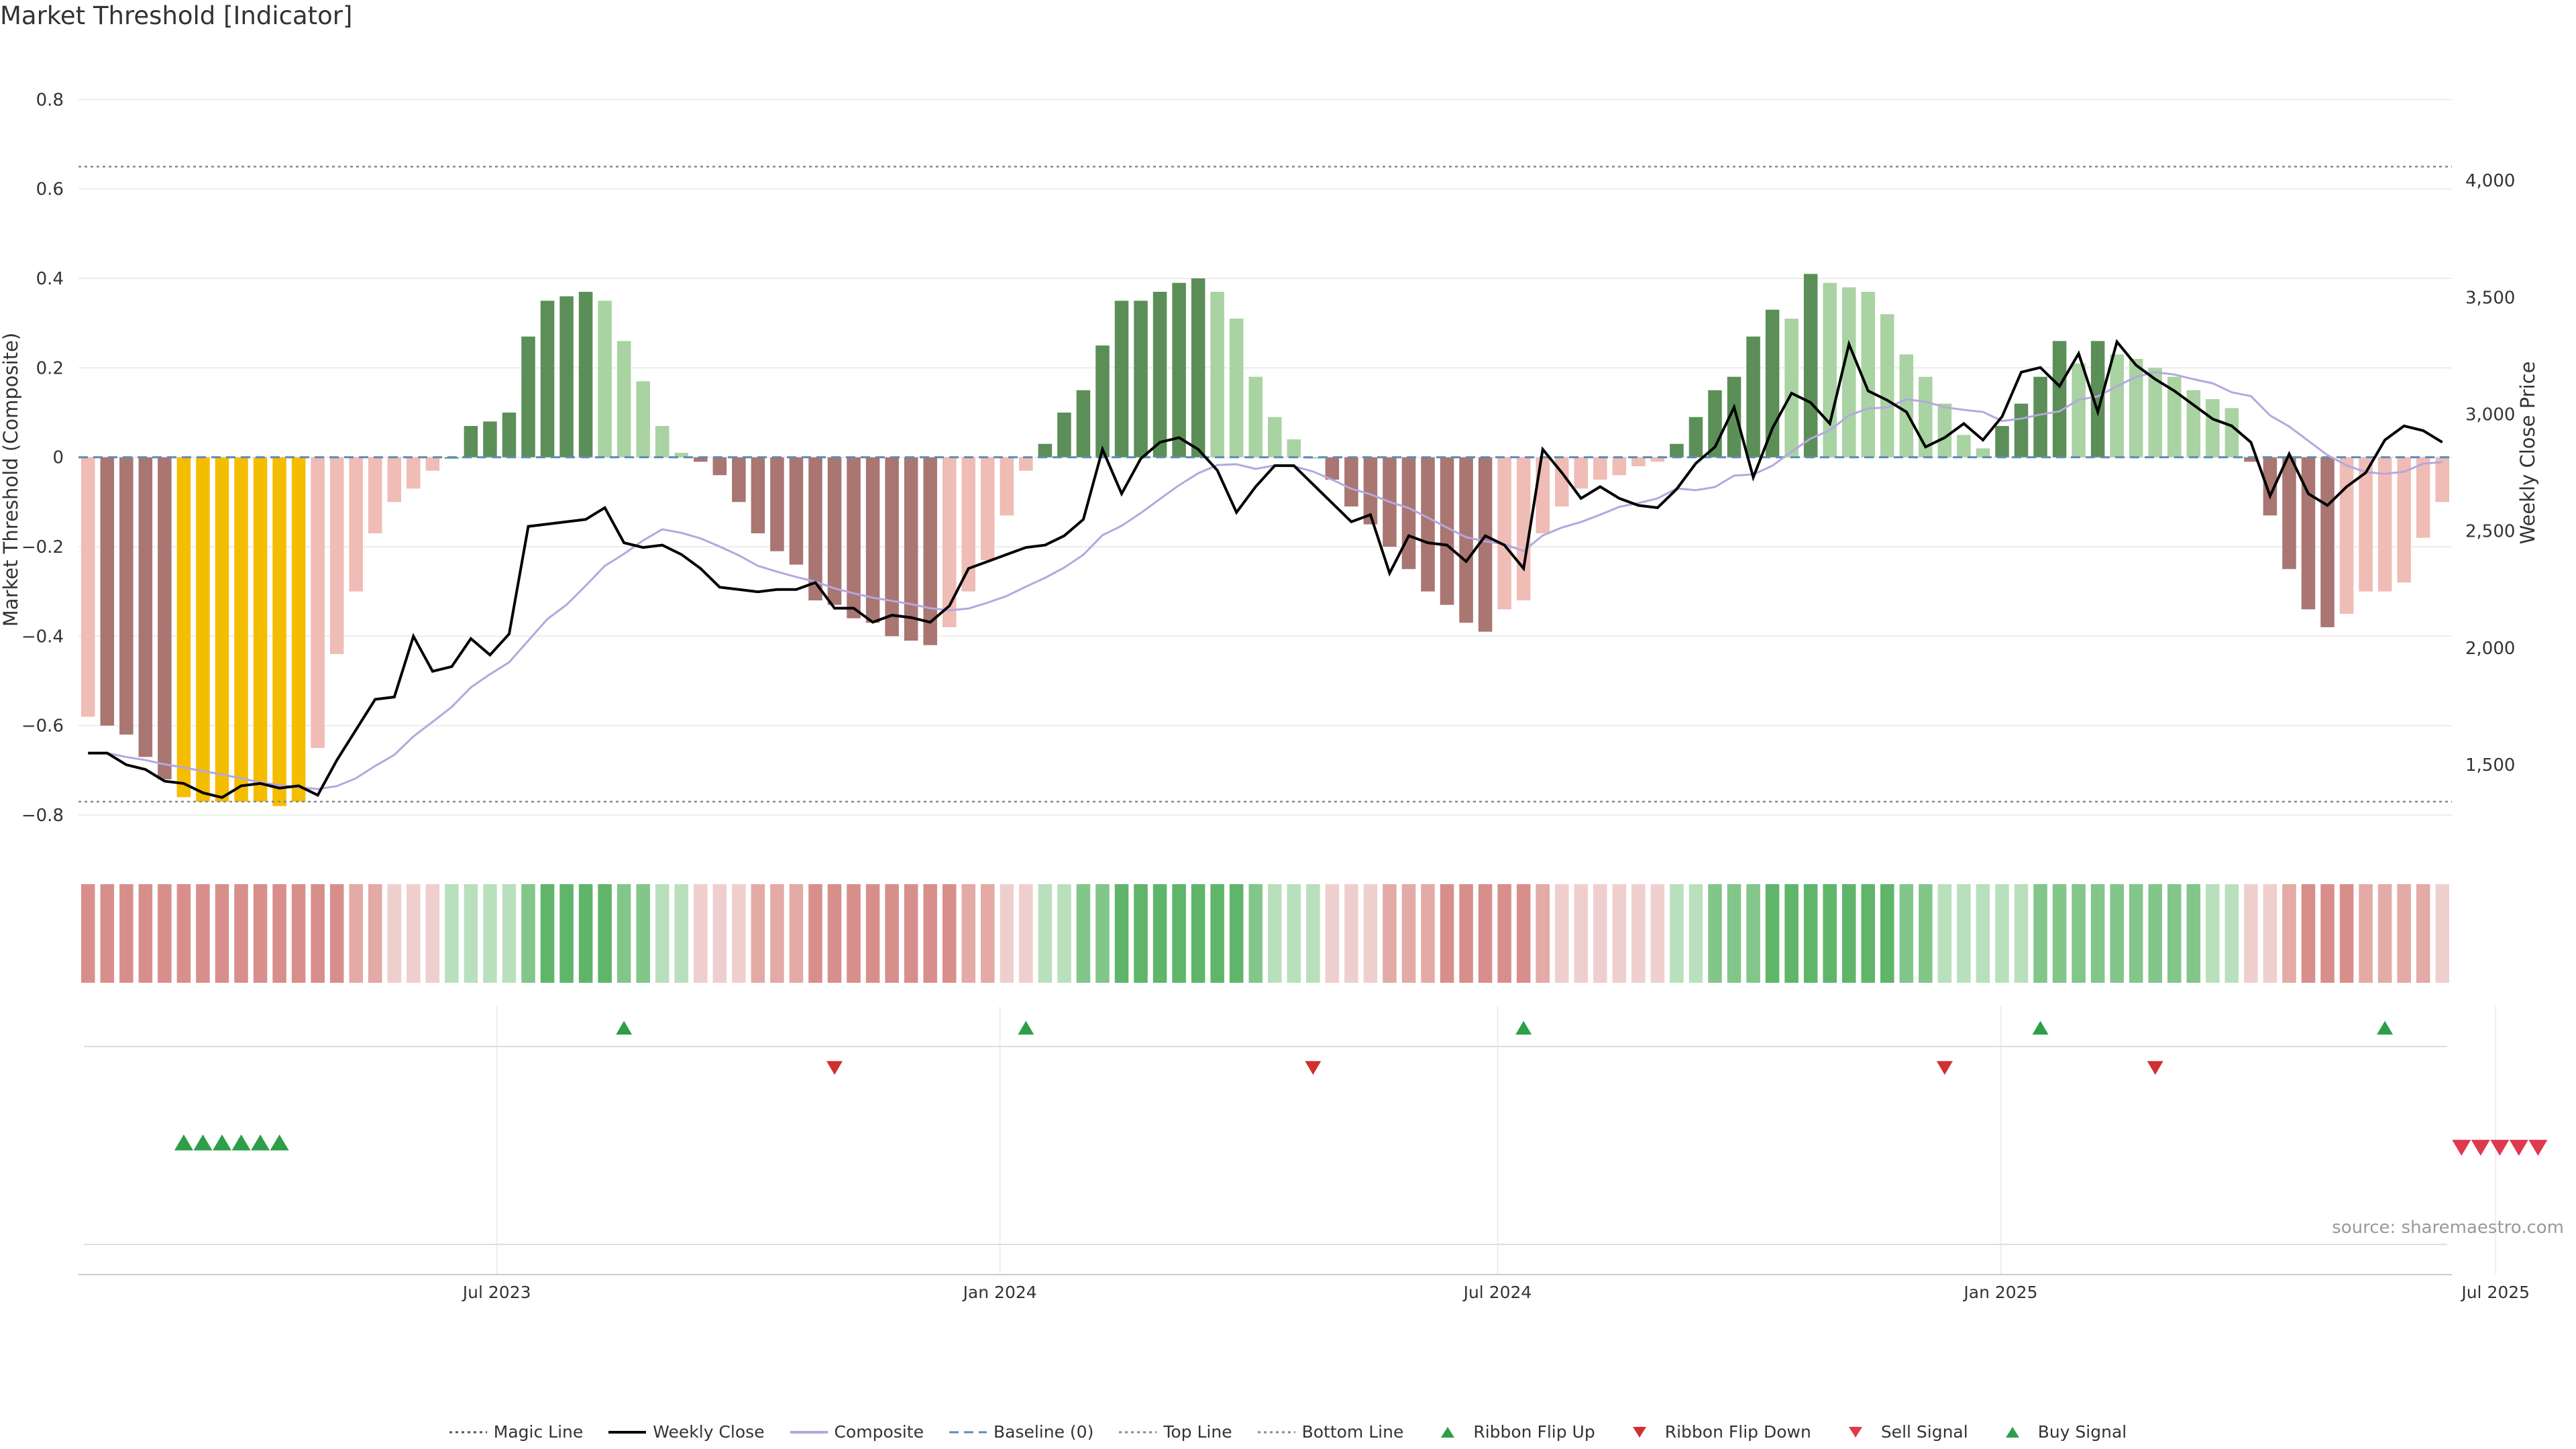 The image size is (2576, 1449). Describe the element at coordinates (686, 1432) in the screenshot. I see `legend-item: Weekly Close` at that location.